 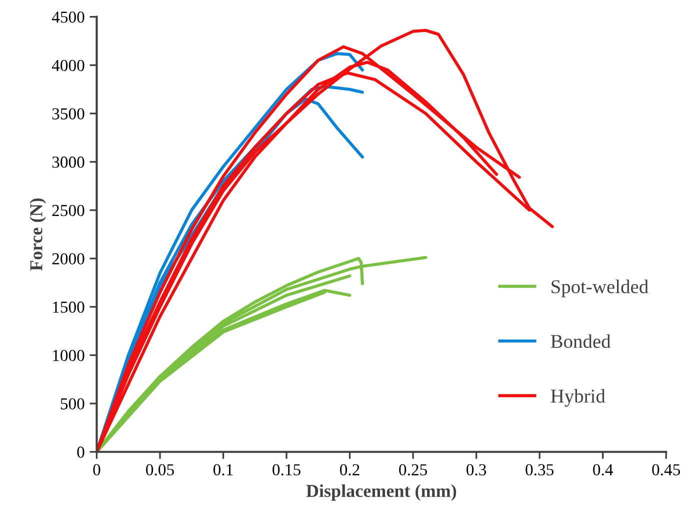 I want to click on y-tick-label: 4000, so click(x=68, y=66).